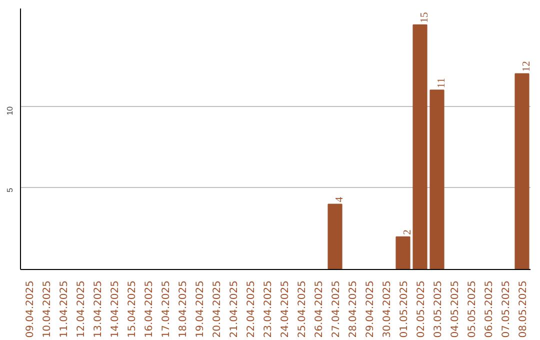 This screenshot has height=340, width=540. What do you see at coordinates (268, 309) in the screenshot?
I see `x-tick-label: 23.04.2025` at bounding box center [268, 309].